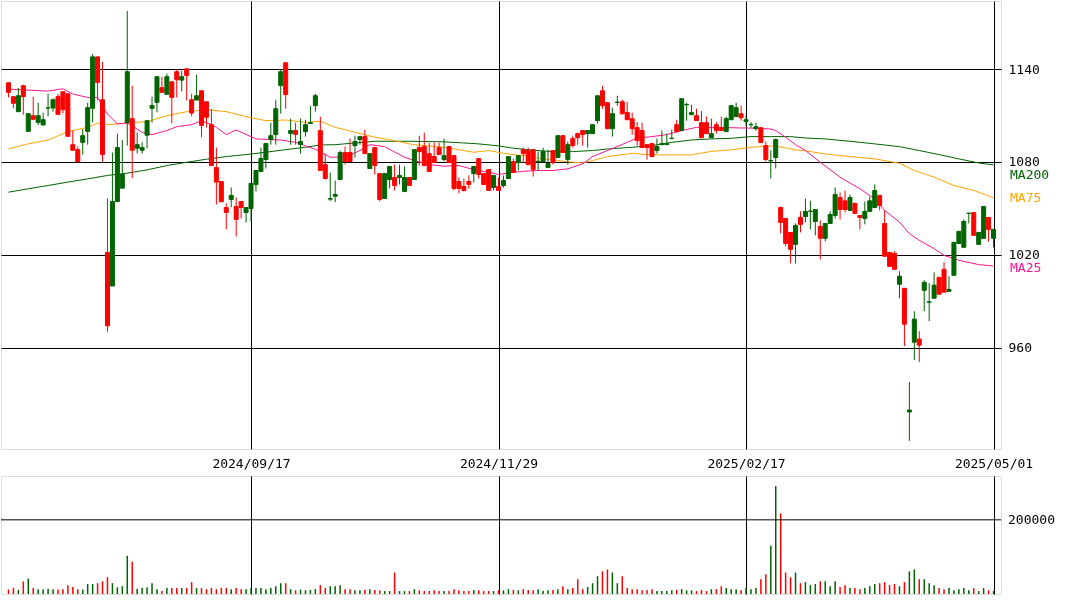 This screenshot has height=600, width=1065. Describe the element at coordinates (994, 463) in the screenshot. I see `x-tick-label: 2025/05/01` at that location.